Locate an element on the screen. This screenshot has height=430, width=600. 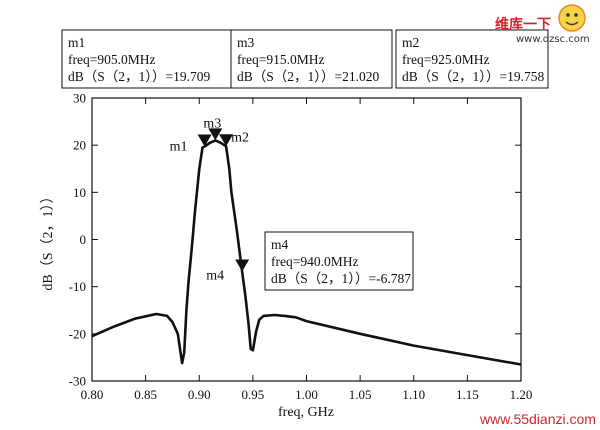
x-tick-label: 0.80 is located at coordinates (92, 394).